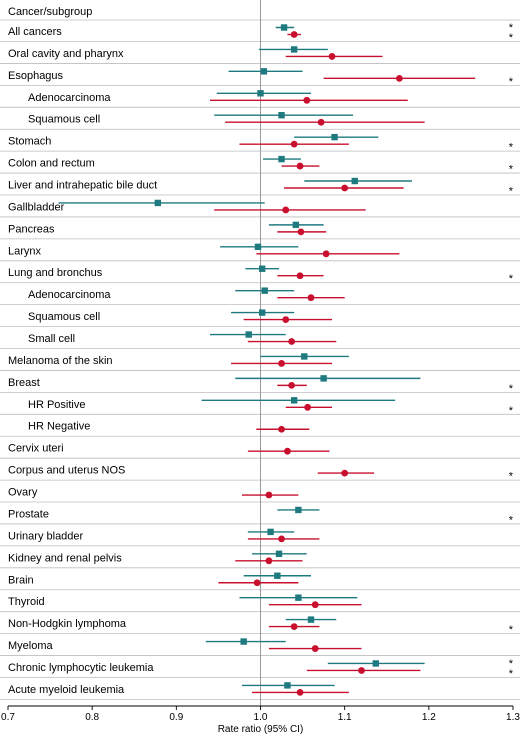 The height and width of the screenshot is (738, 520). Describe the element at coordinates (51, 339) in the screenshot. I see `row-label: Small cell` at that location.